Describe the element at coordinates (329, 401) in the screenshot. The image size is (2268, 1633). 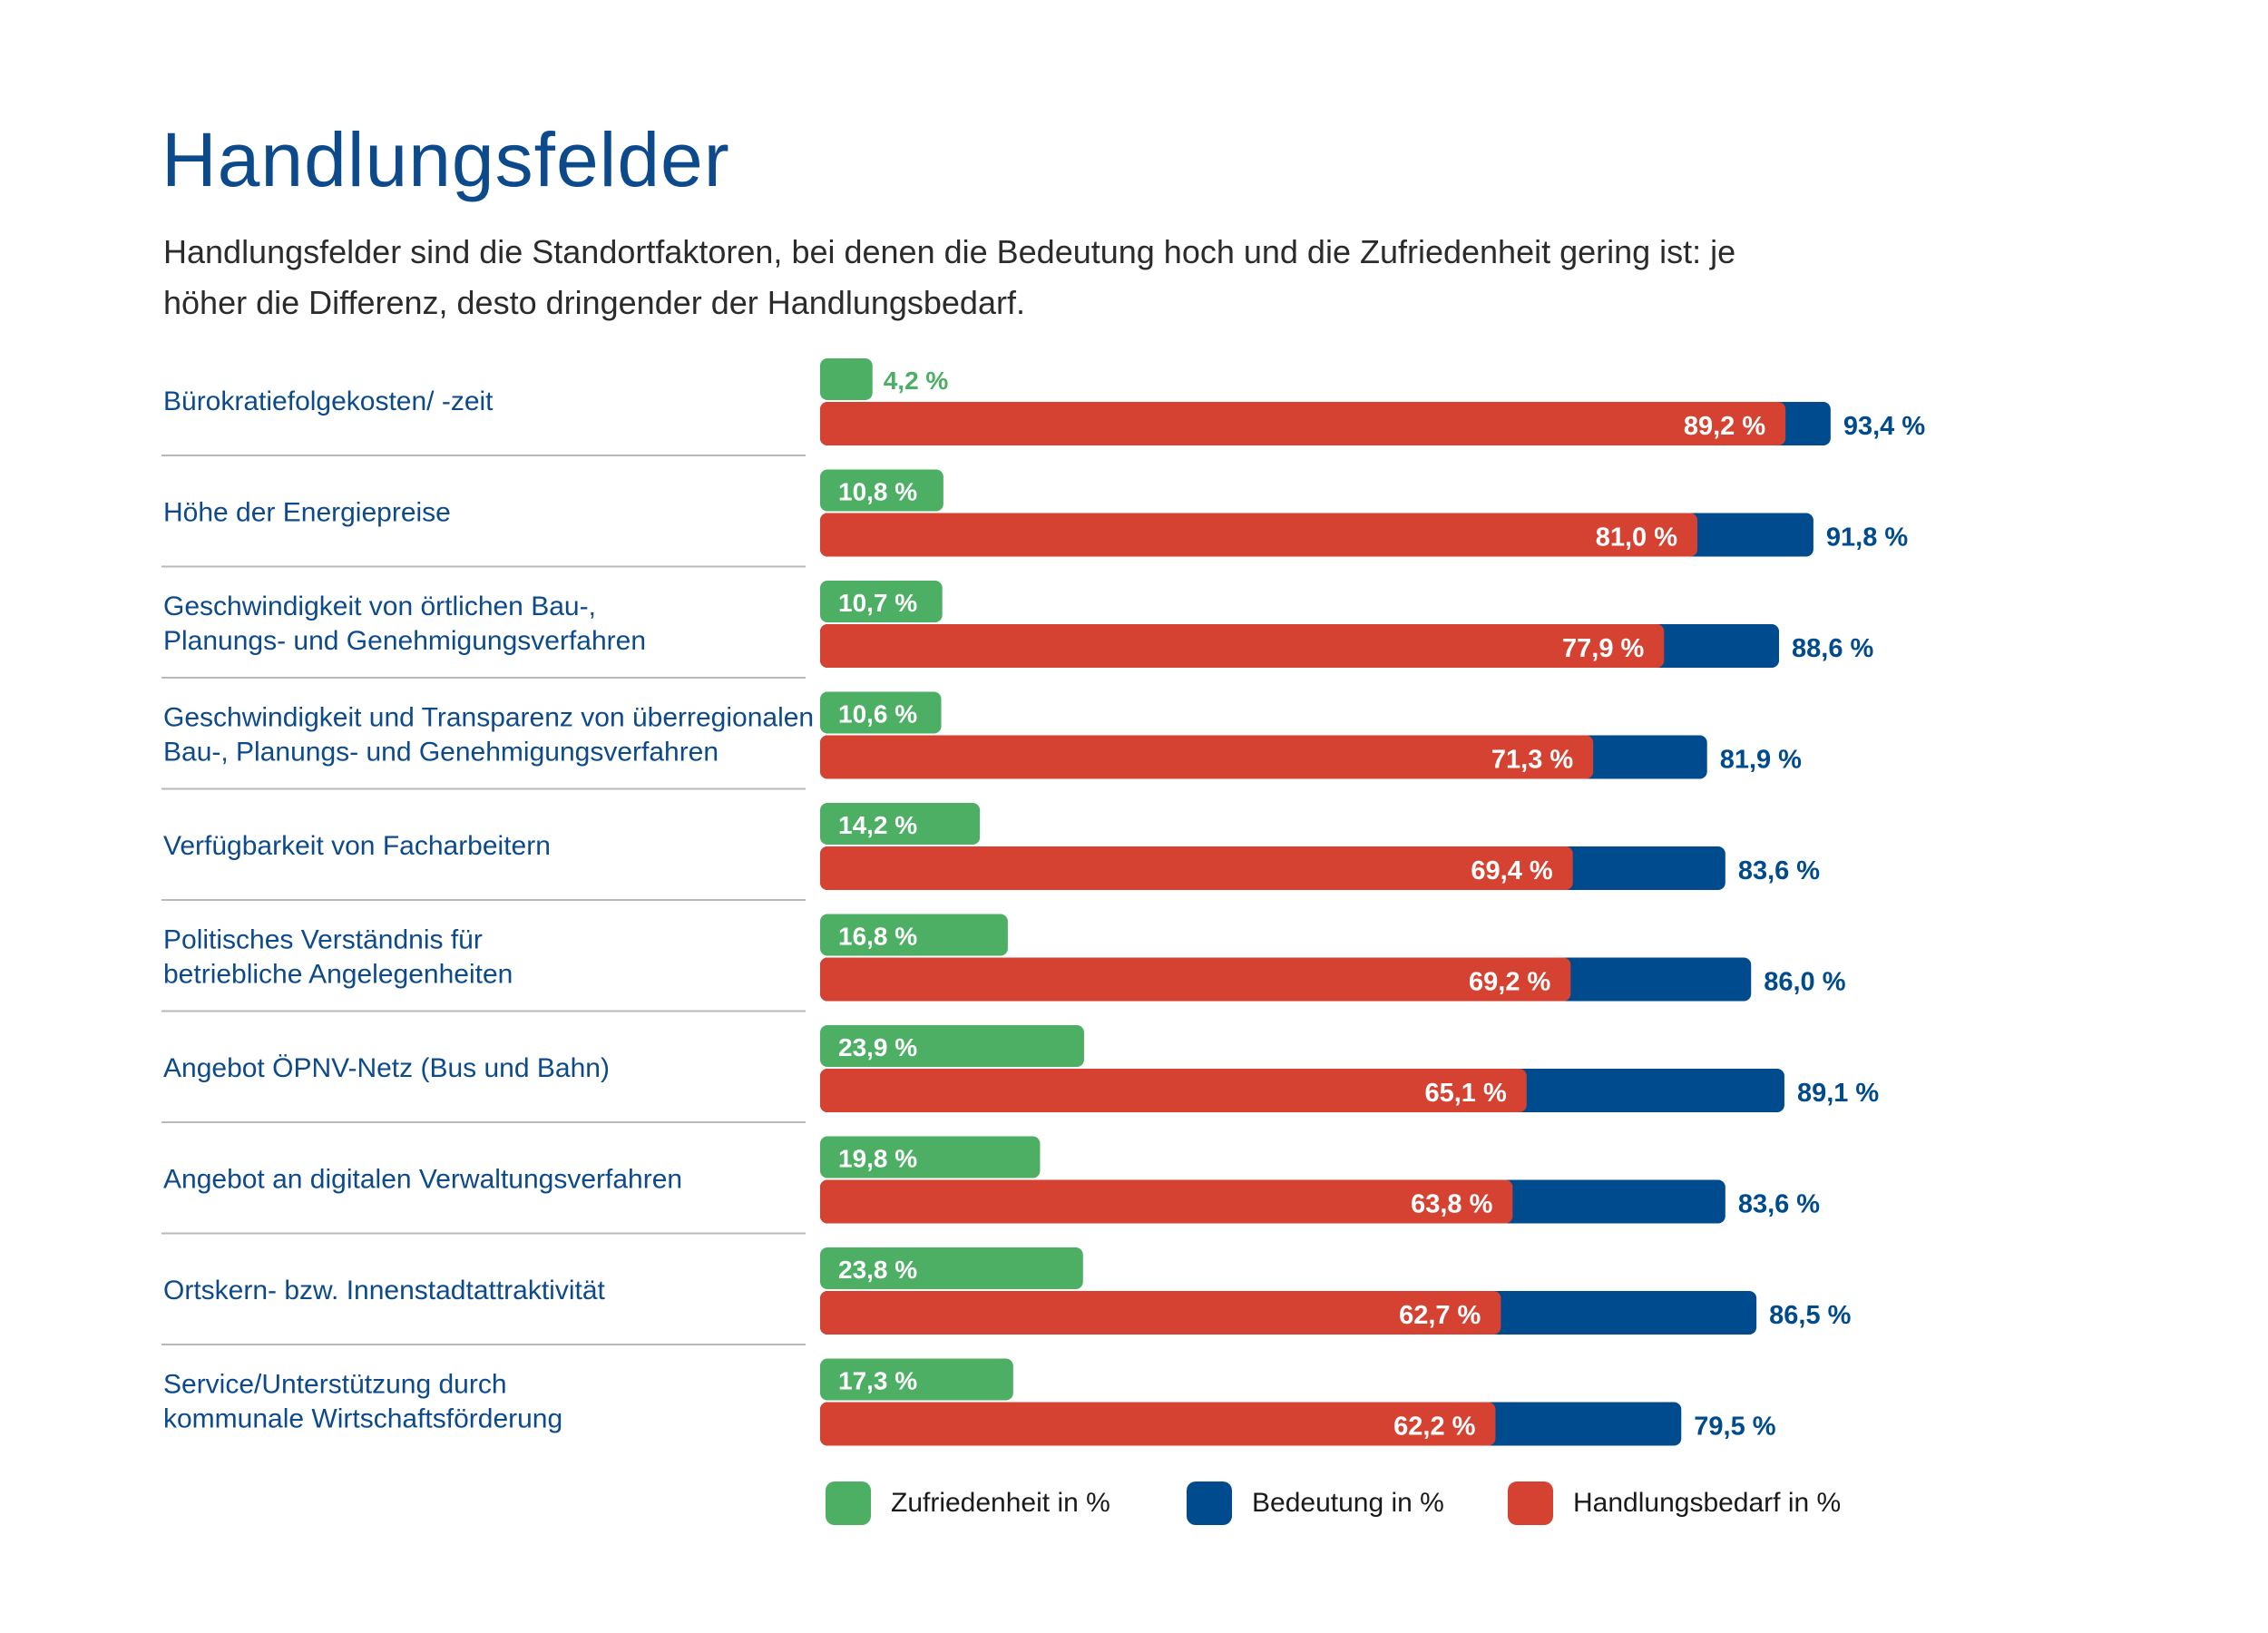
I see `category-label: Bürokratiefolgekosten/ -zeit` at that location.